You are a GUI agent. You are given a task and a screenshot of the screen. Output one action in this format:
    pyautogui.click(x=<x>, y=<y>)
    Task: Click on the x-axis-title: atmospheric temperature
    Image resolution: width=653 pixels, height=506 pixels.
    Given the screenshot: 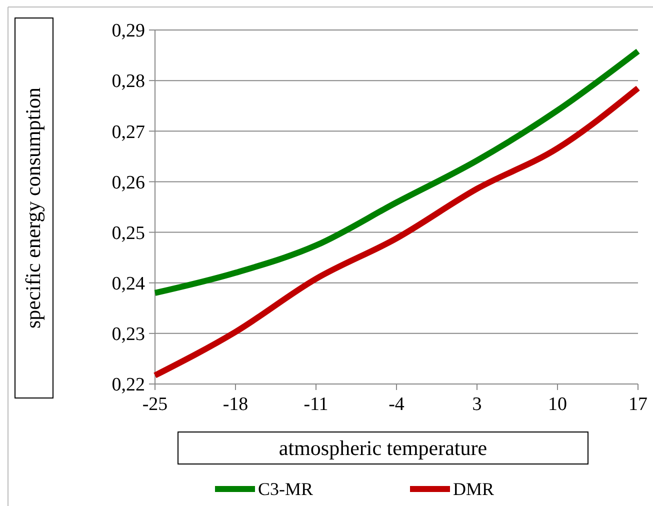 What is the action you would take?
    pyautogui.click(x=383, y=448)
    